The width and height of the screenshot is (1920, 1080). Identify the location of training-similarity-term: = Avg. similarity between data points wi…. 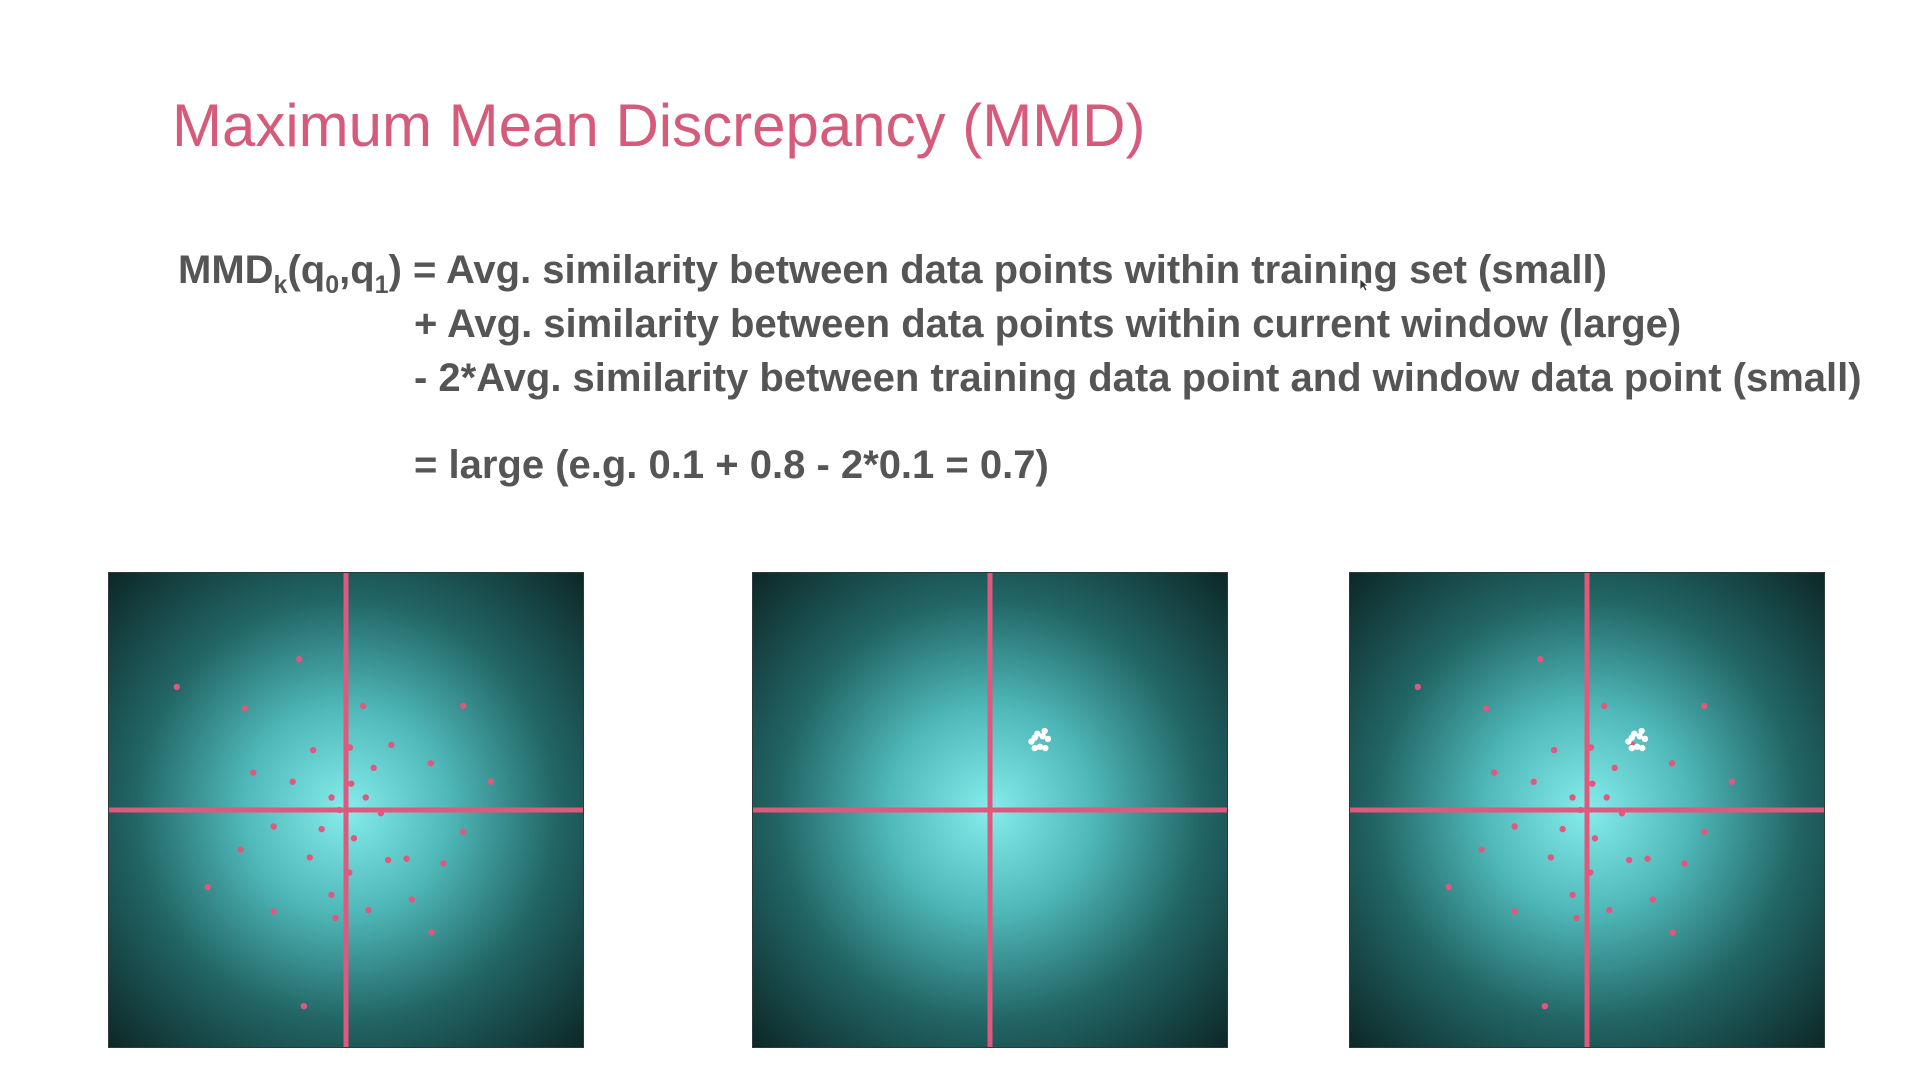
(1004, 270).